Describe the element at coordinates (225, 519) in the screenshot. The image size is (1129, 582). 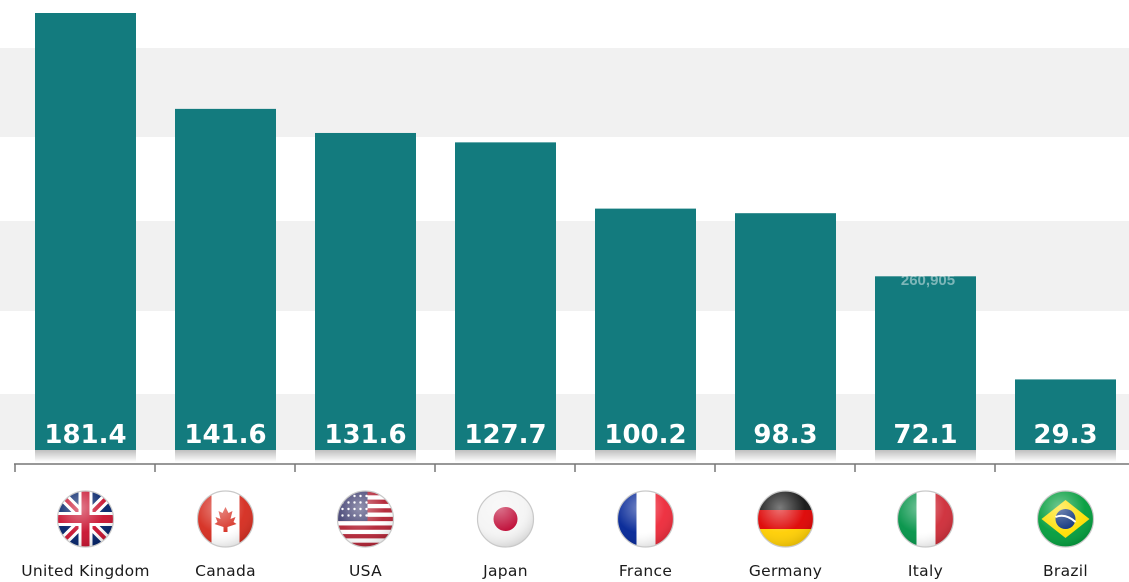
I see `canada-flag-icon` at that location.